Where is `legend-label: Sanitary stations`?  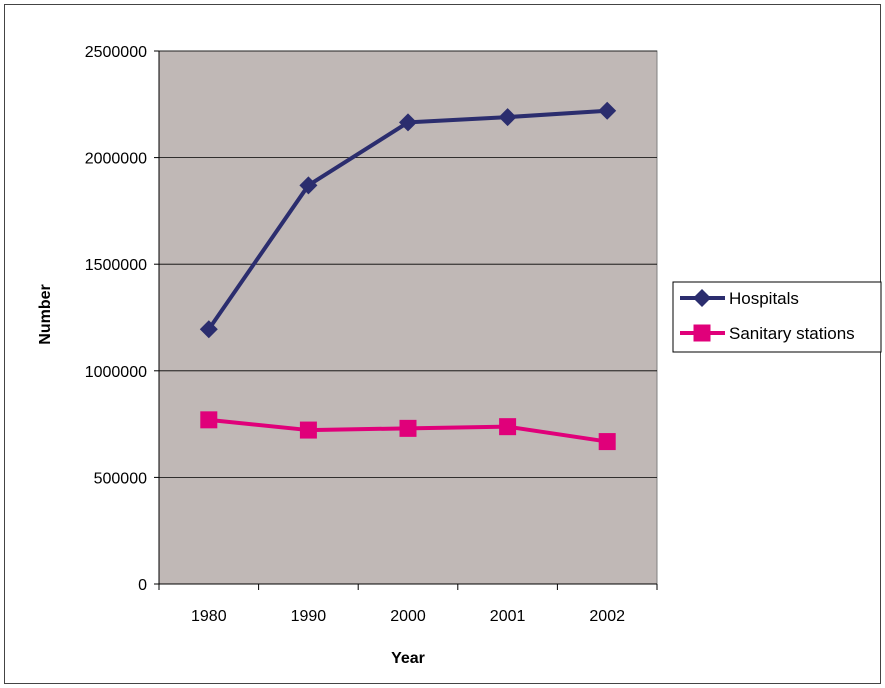 legend-label: Sanitary stations is located at coordinates (792, 333).